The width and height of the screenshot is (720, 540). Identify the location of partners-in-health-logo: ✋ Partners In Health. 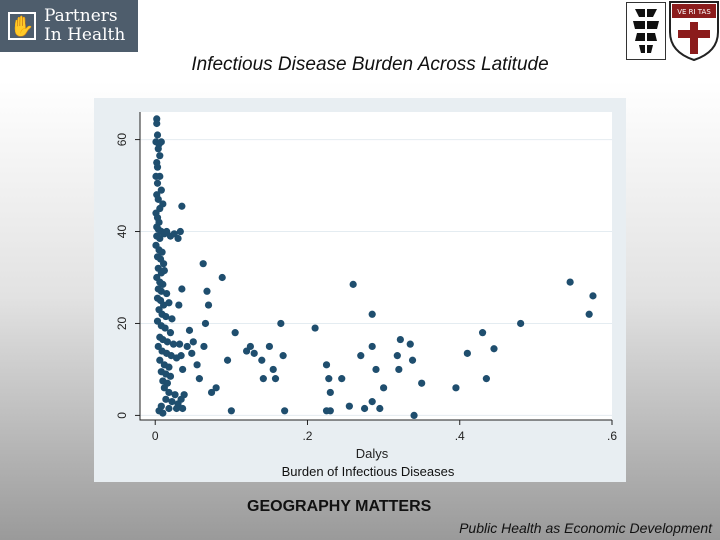
(69, 26).